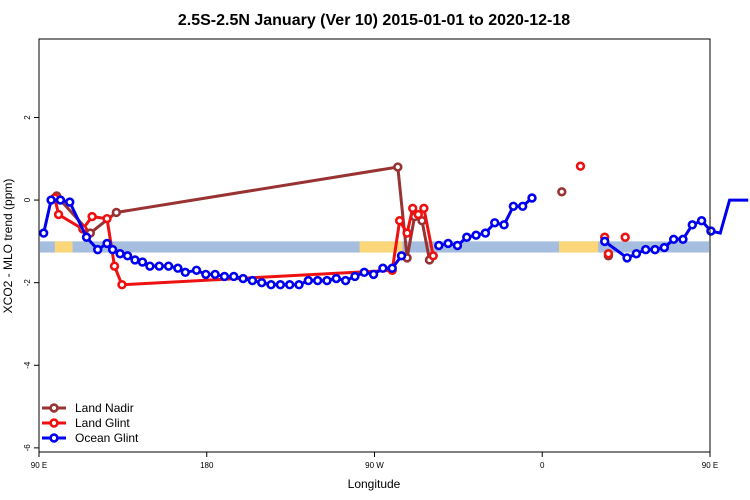 The height and width of the screenshot is (500, 750). What do you see at coordinates (710, 465) in the screenshot?
I see `x-tick-label-4: 90 E` at bounding box center [710, 465].